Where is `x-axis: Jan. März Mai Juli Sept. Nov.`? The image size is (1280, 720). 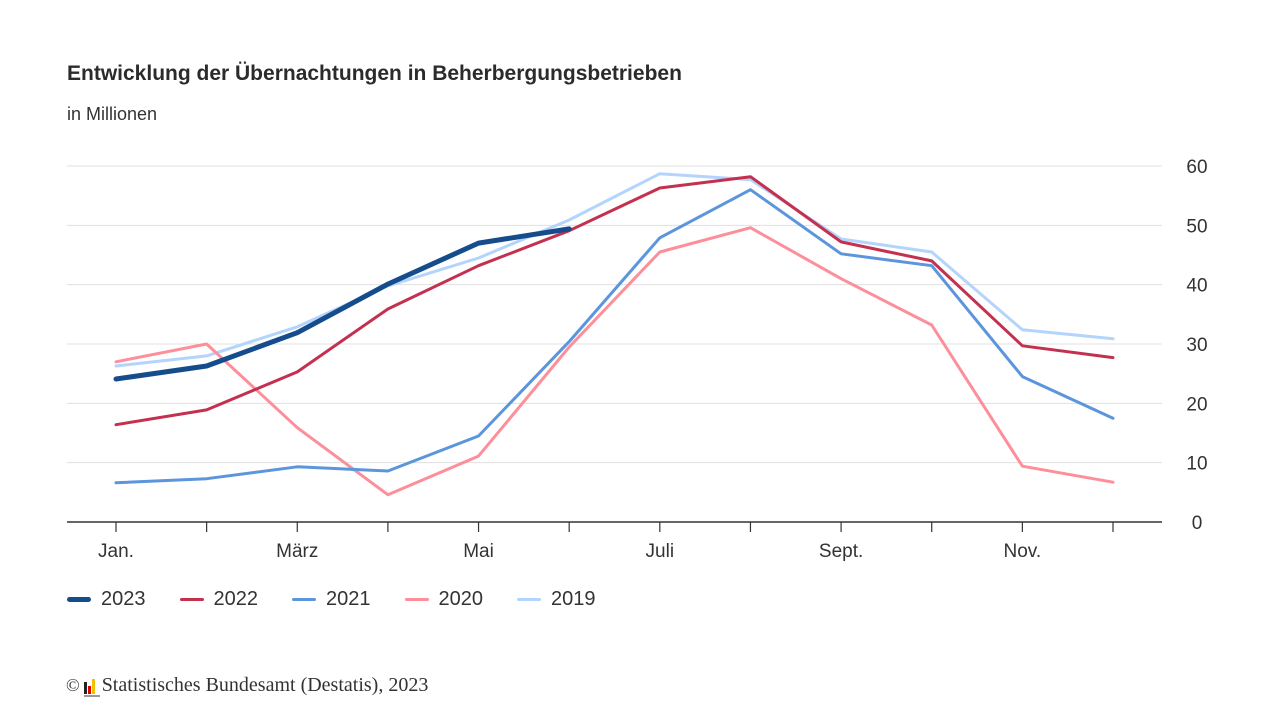 x-axis: Jan. März Mai Juli Sept. Nov. is located at coordinates (614, 541).